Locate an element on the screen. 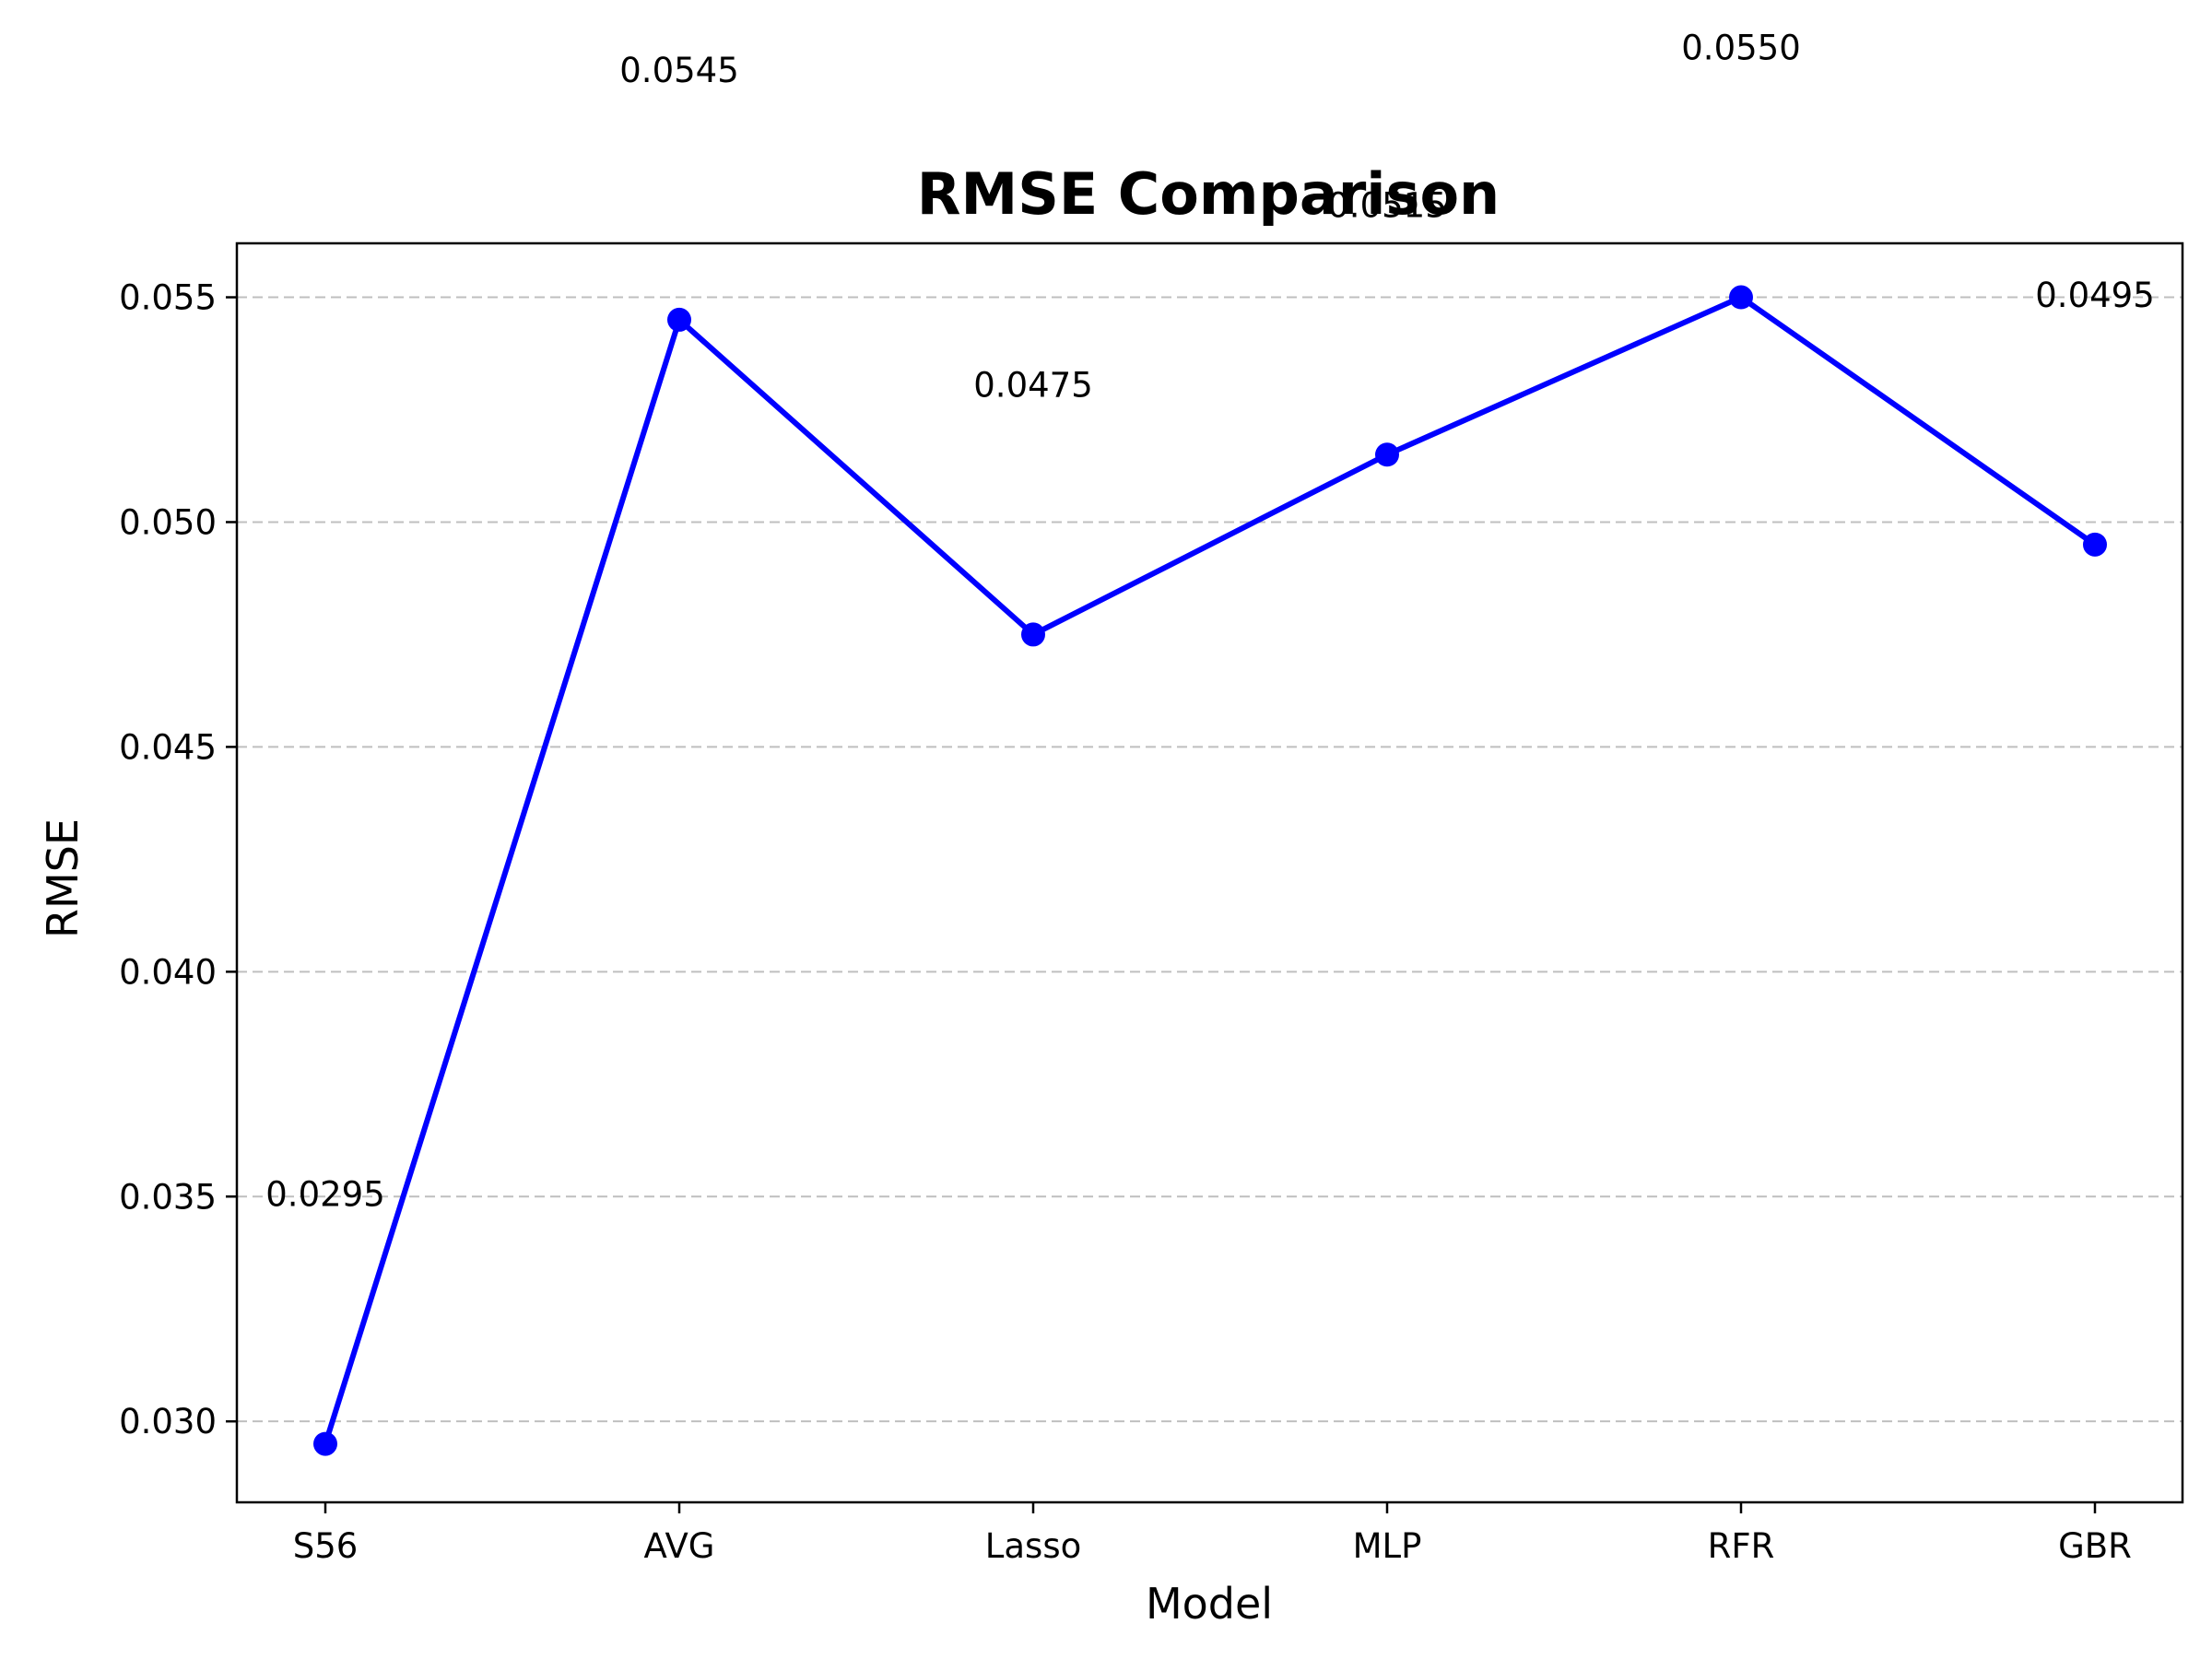  y-tick-label: 0.045 is located at coordinates (168, 747).